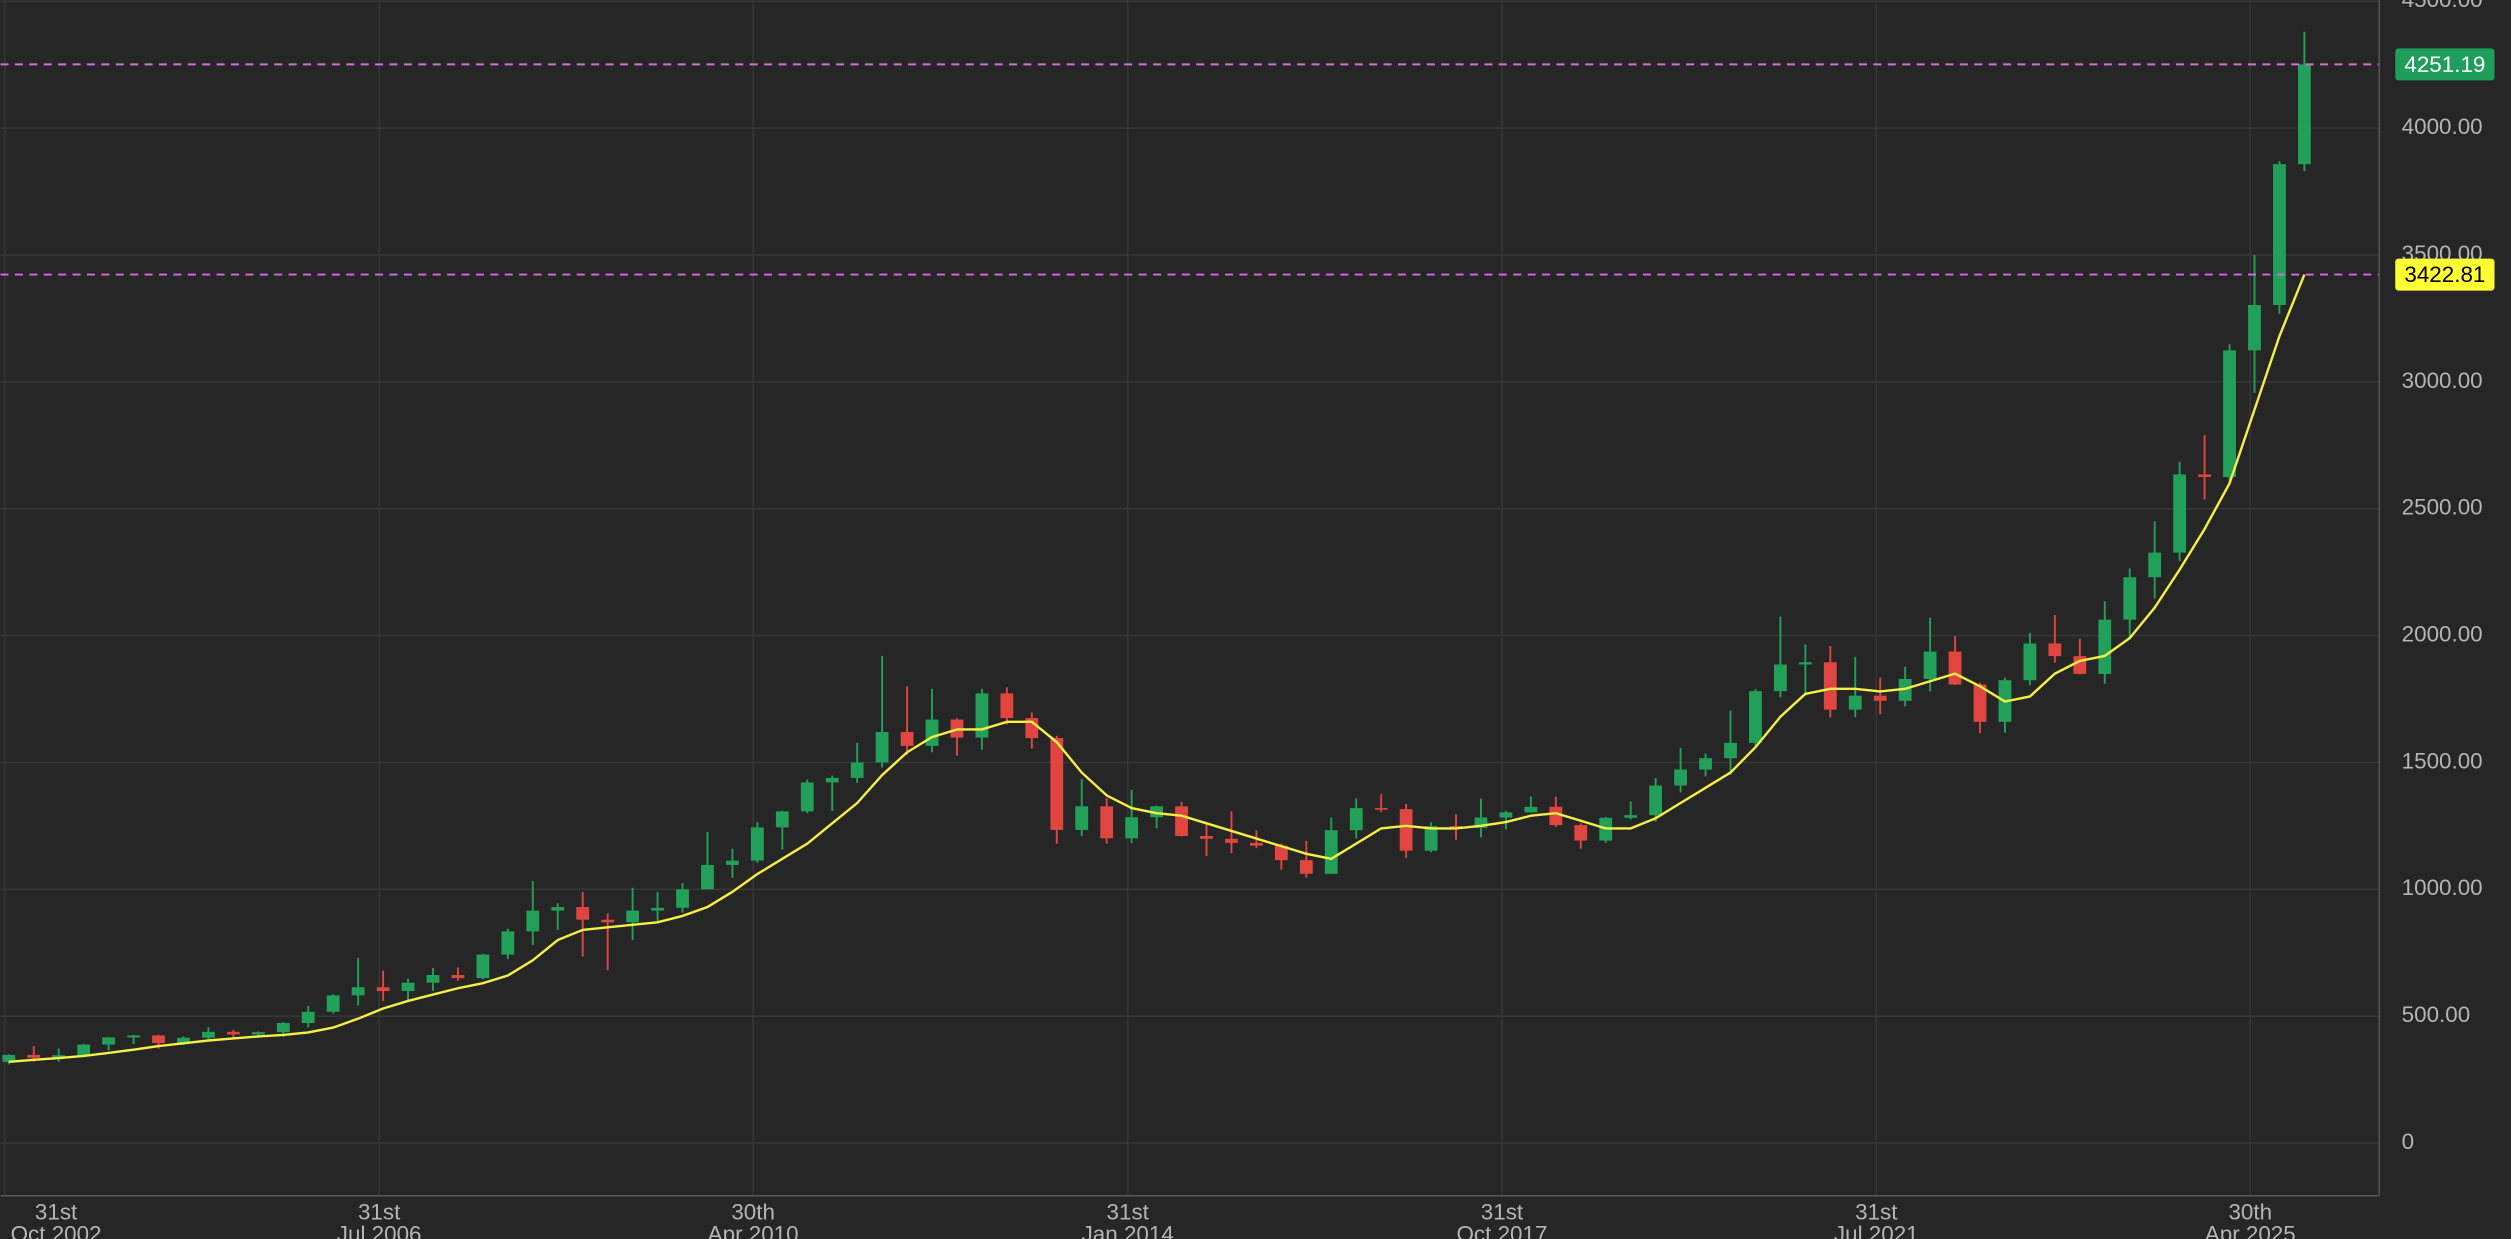  Describe the element at coordinates (2442, 633) in the screenshot. I see `y-tick-label: 2000.00` at that location.